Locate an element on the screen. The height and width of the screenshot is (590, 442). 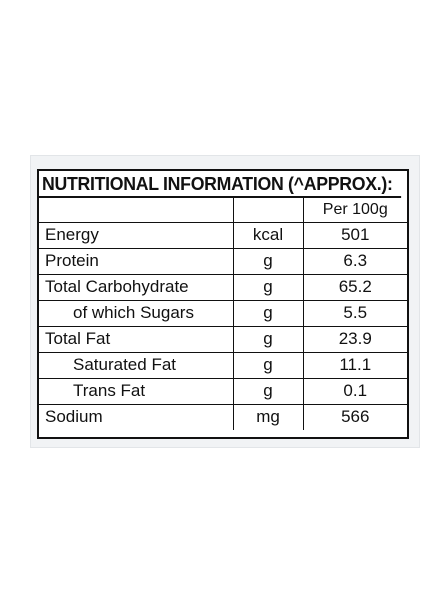
table-row: Protein g 6.3 is located at coordinates (223, 261).